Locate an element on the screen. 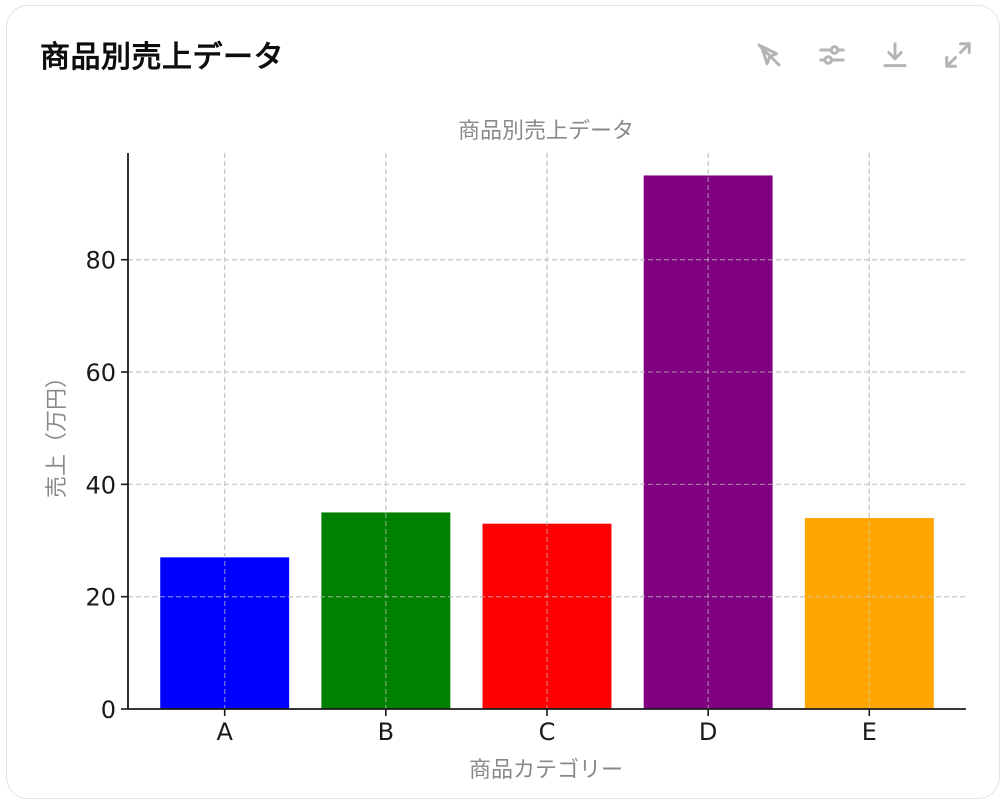 The height and width of the screenshot is (806, 1008). download-icon is located at coordinates (895, 55).